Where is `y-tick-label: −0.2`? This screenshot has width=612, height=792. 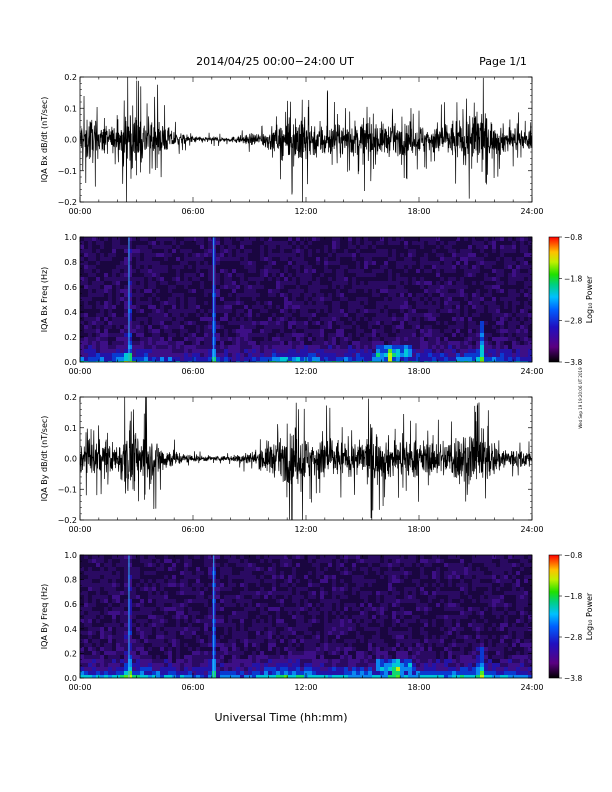 y-tick-label: −0.2 is located at coordinates (67, 202).